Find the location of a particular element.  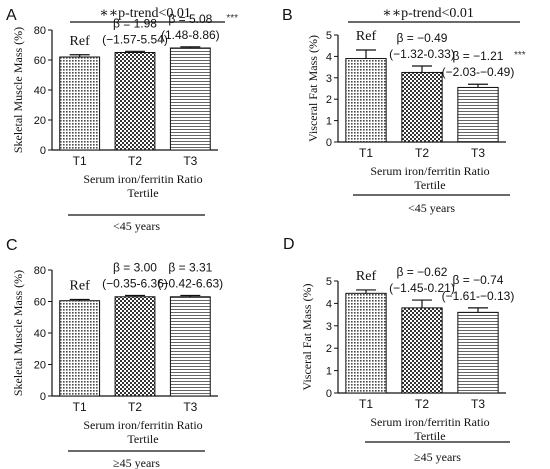

ci-label: (−0.42-6.63) is located at coordinates (190, 284).